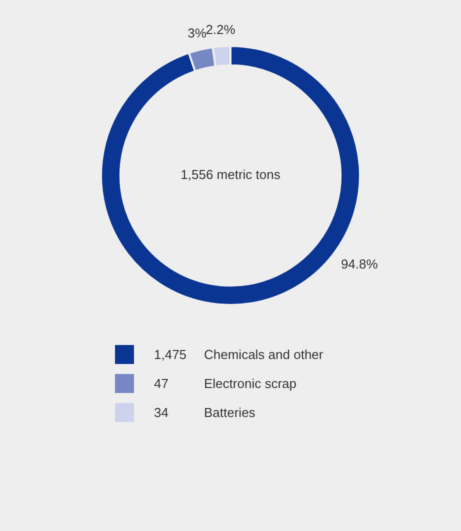 This screenshot has height=531, width=461. What do you see at coordinates (221, 29) in the screenshot?
I see `text: 2.2%` at bounding box center [221, 29].